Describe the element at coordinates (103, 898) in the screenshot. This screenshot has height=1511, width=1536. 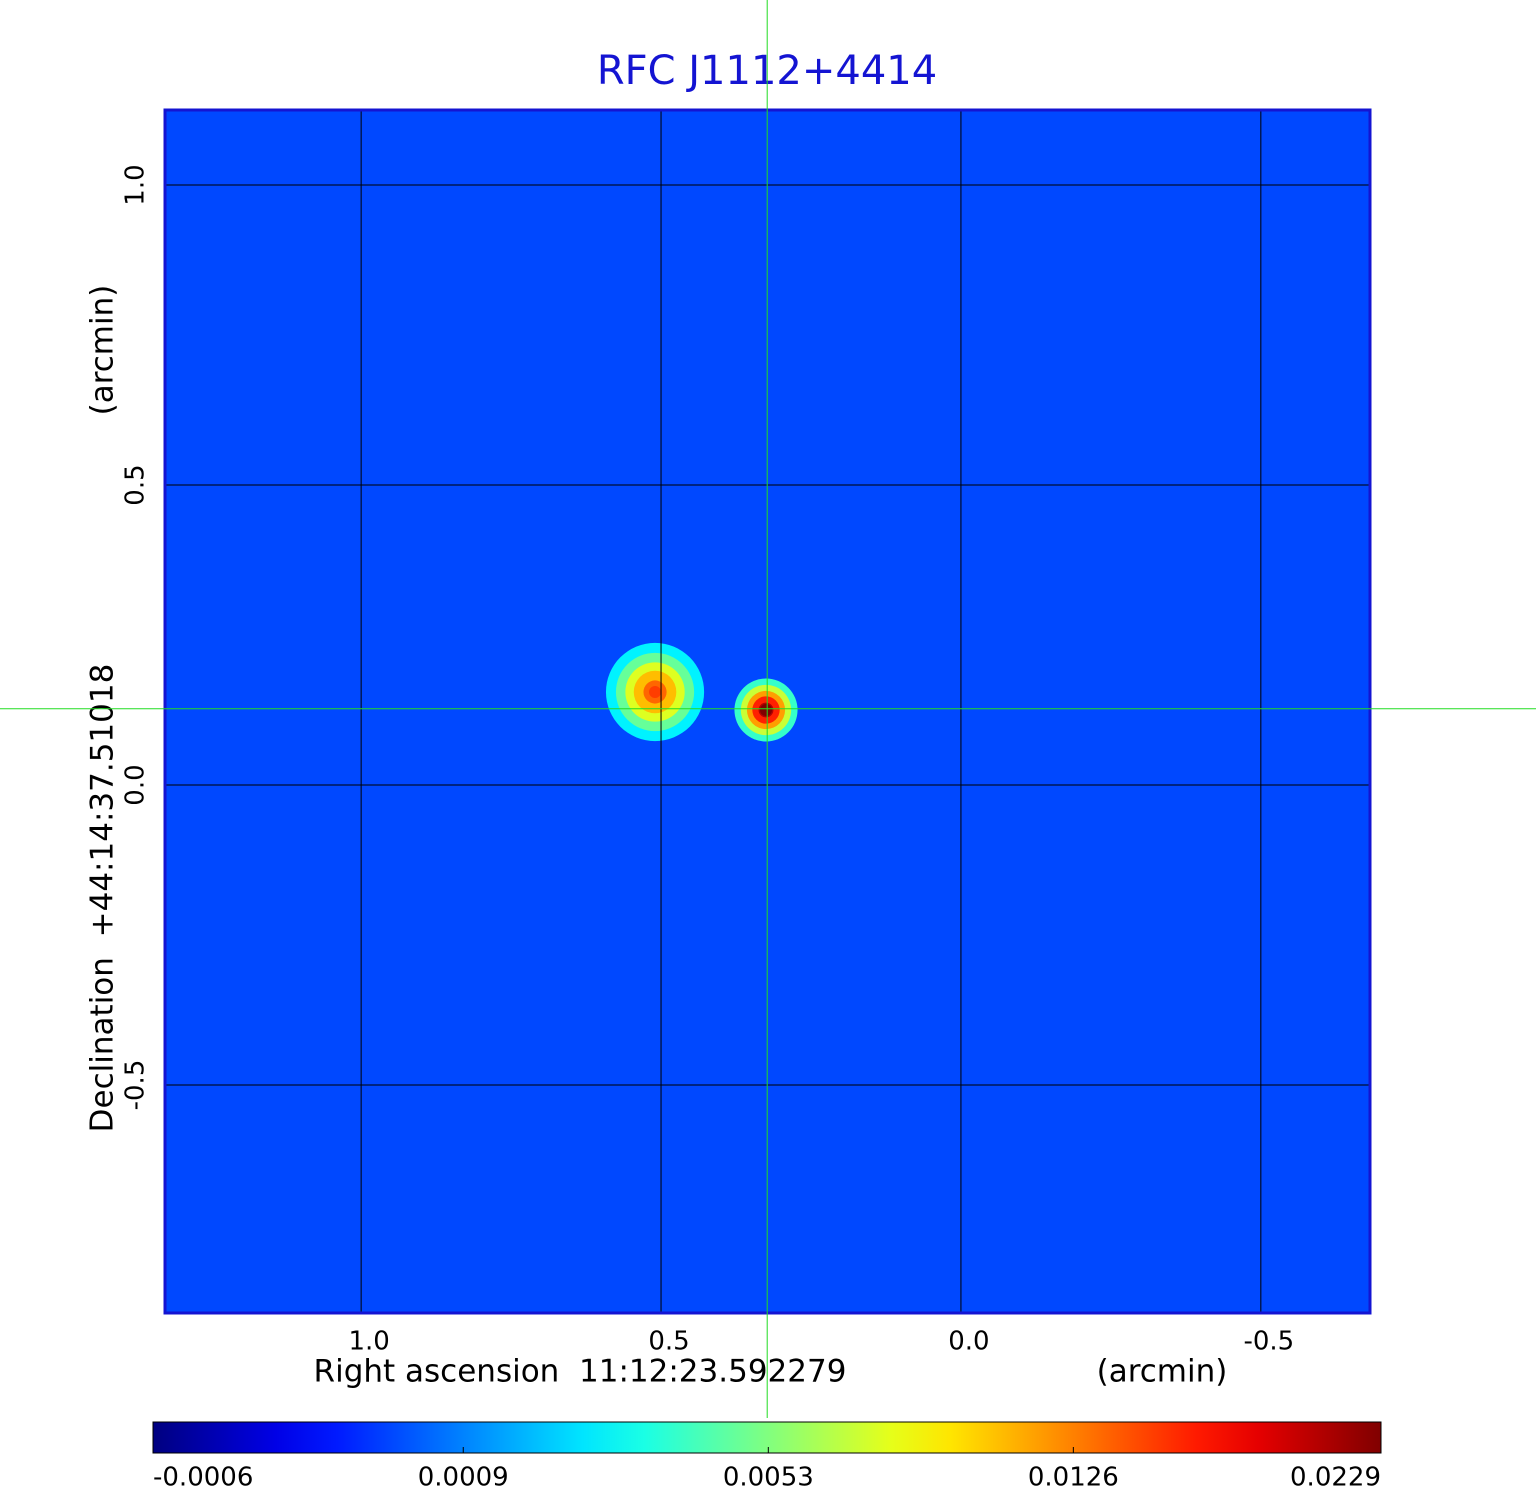
I see `y-axis-label: Declination +44:14:37.51018` at that location.